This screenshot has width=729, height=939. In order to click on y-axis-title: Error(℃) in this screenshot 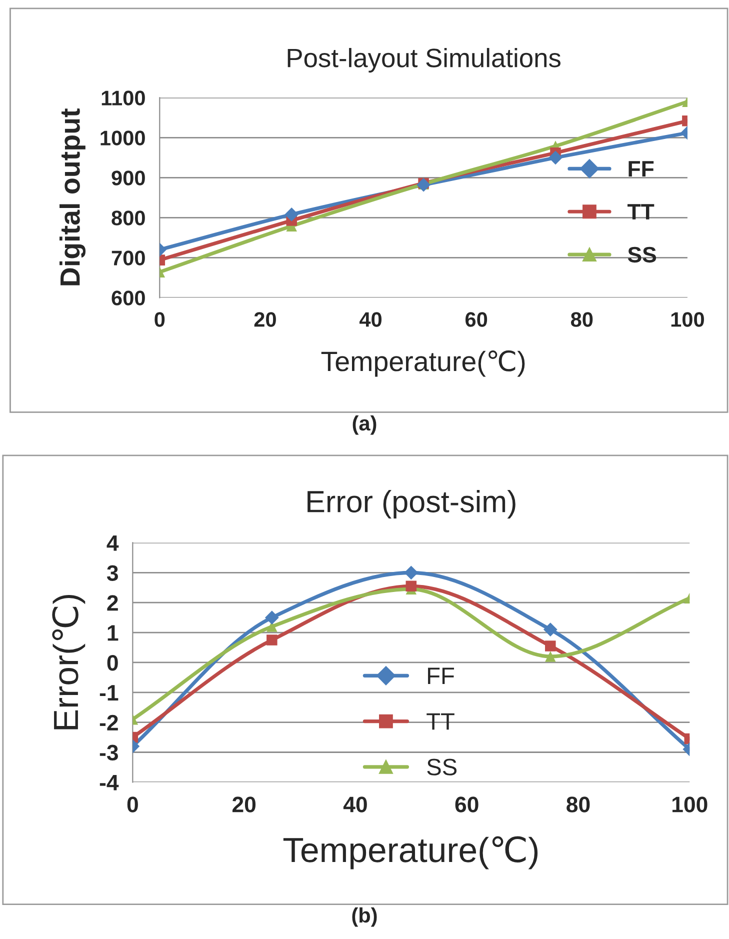, I will do `click(69, 662)`.